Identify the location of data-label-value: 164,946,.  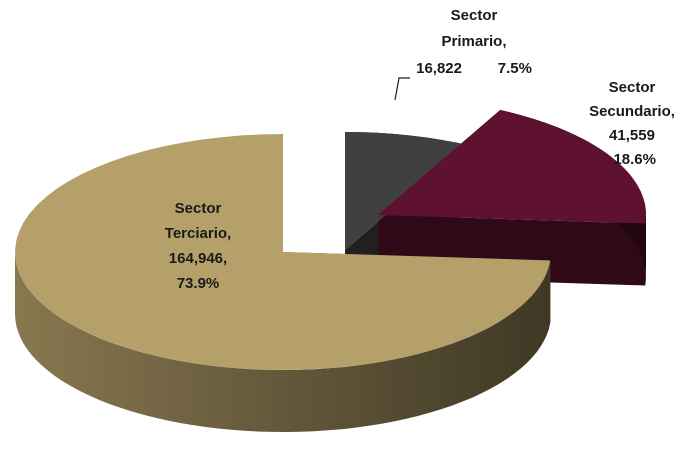
(198, 258).